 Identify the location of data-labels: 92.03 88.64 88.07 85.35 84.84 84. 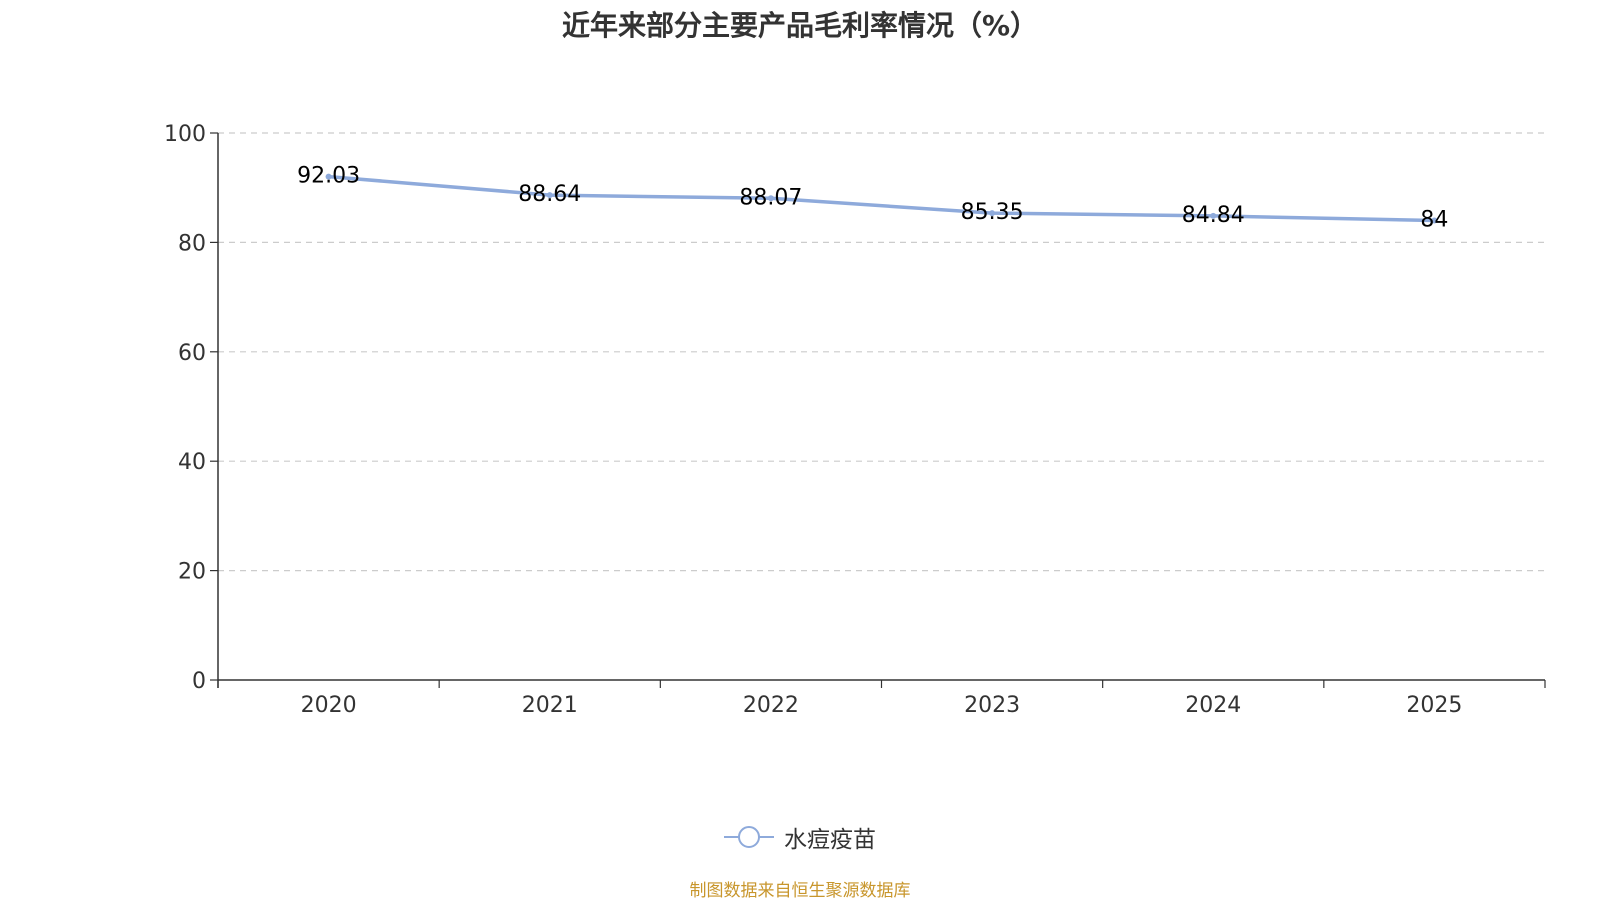
(872, 198).